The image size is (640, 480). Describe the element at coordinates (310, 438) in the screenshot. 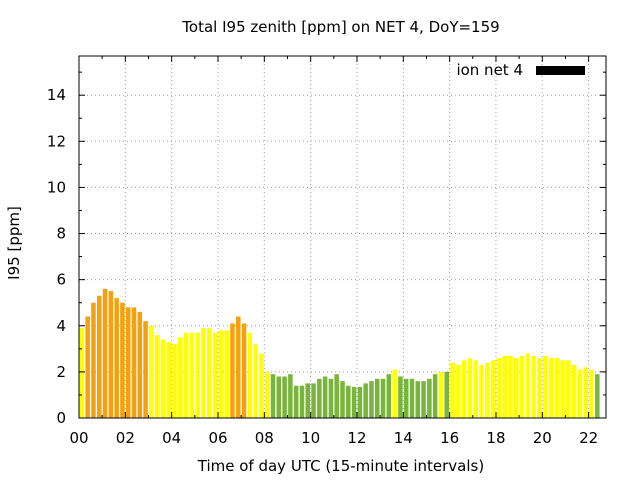

I see `x-tick-label: 10` at that location.